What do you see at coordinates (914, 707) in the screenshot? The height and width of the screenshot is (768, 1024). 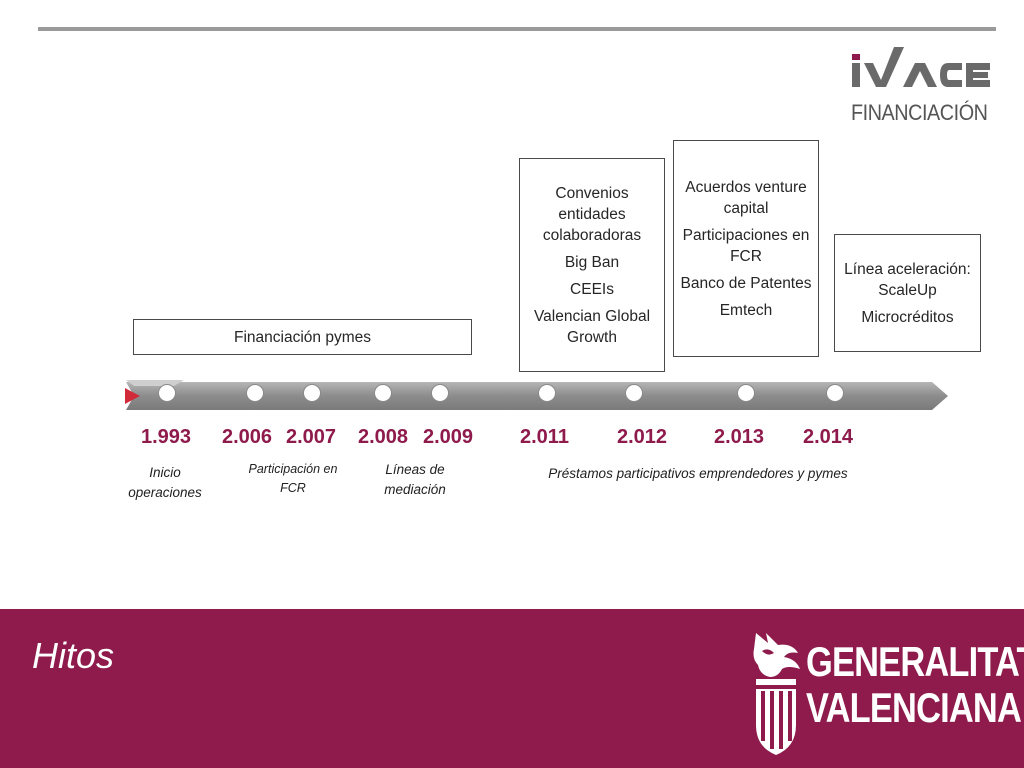 I see `generalitat-line-2: VALENCIANA` at bounding box center [914, 707].